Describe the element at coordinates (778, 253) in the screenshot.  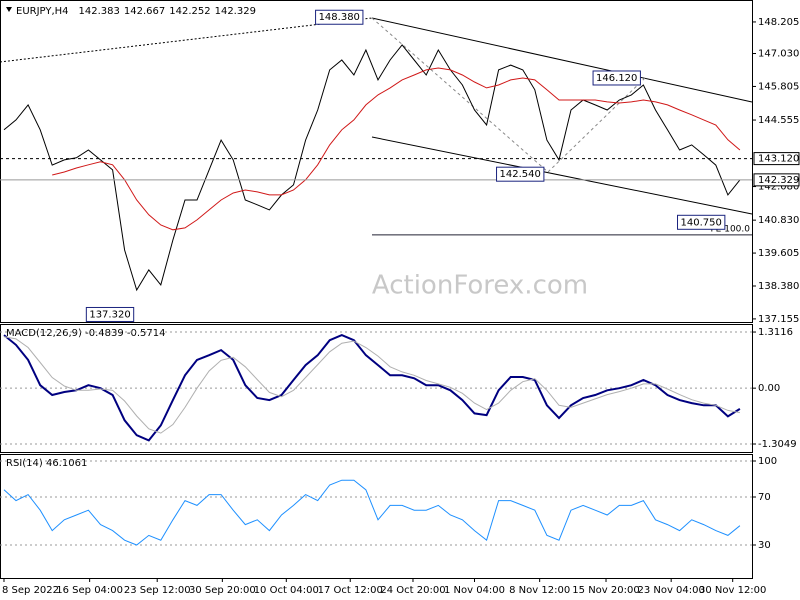
I see `y-tick-label: 139.605` at that location.